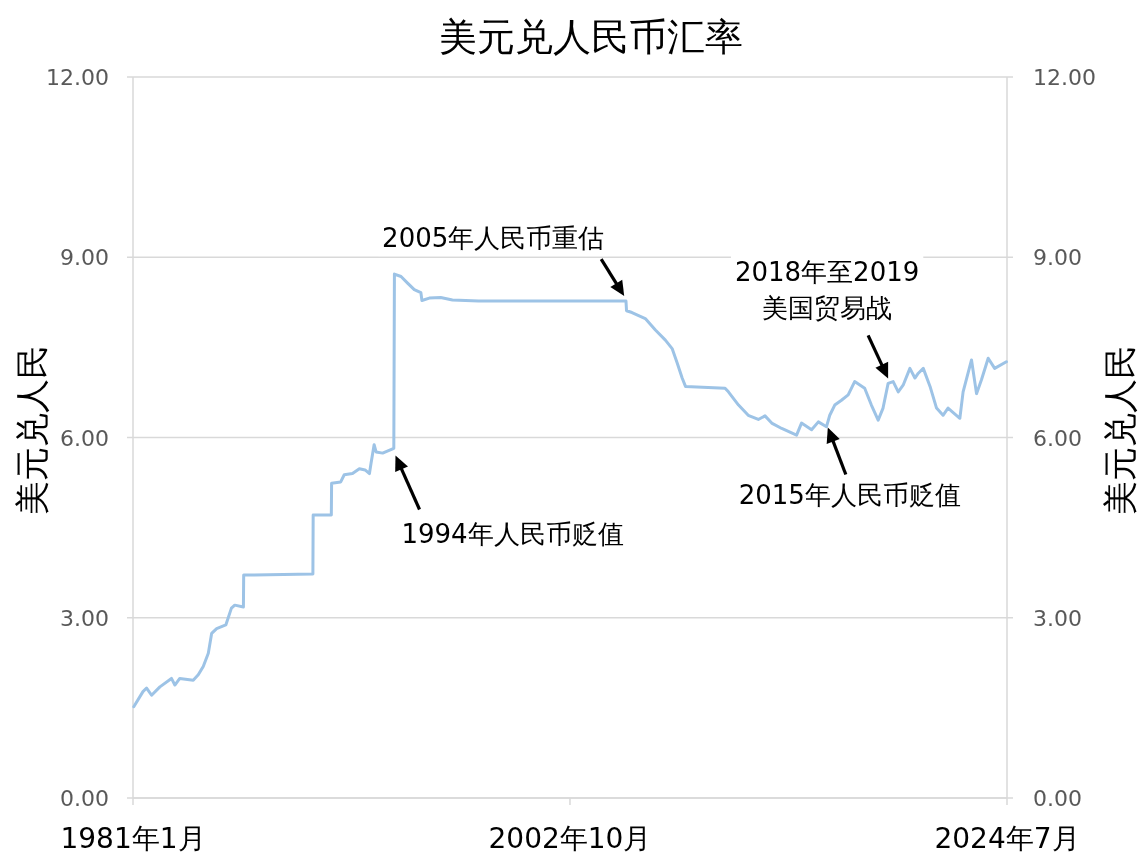 This screenshot has height=863, width=1143. I want to click on annotation: 1994年人民币贬值, so click(512, 533).